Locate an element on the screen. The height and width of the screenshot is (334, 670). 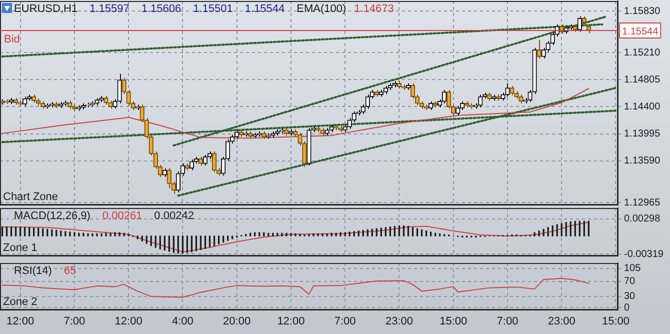
y-tick-label: 1.14400 is located at coordinates (642, 106).